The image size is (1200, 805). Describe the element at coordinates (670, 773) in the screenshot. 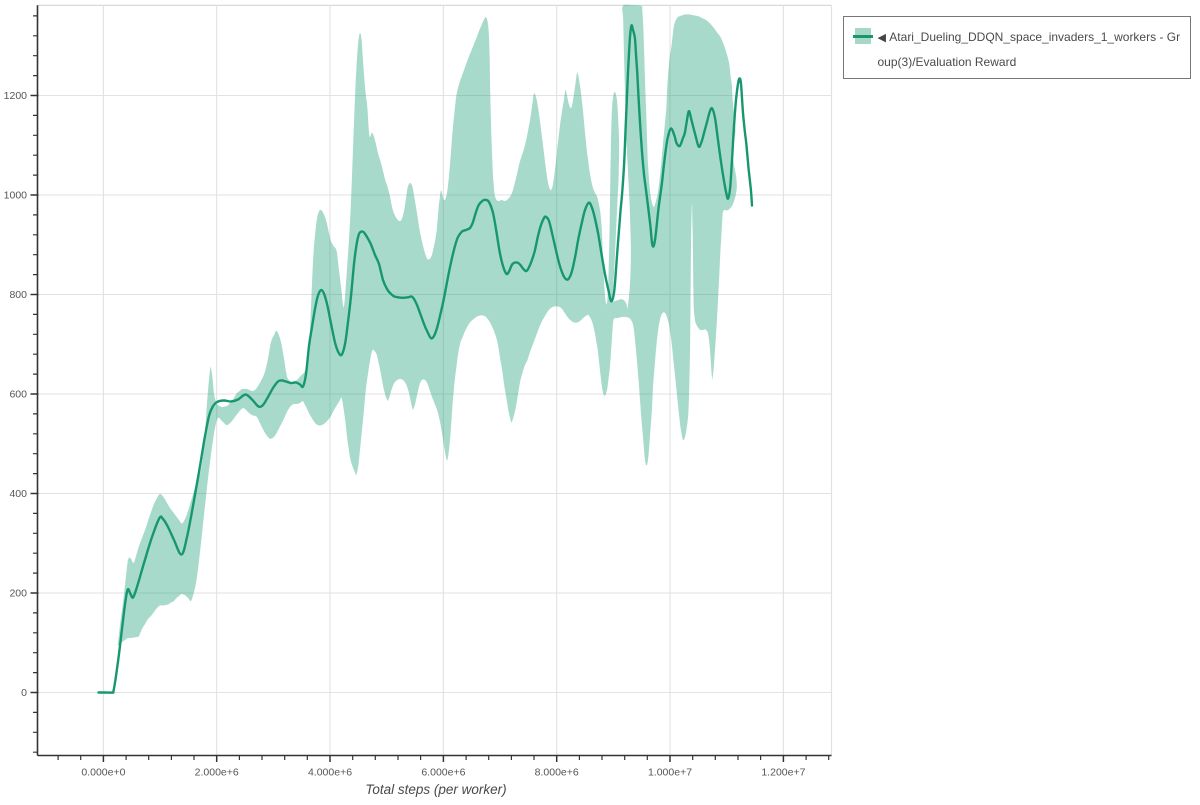

I see `svg-text: 1.000e+7` at that location.